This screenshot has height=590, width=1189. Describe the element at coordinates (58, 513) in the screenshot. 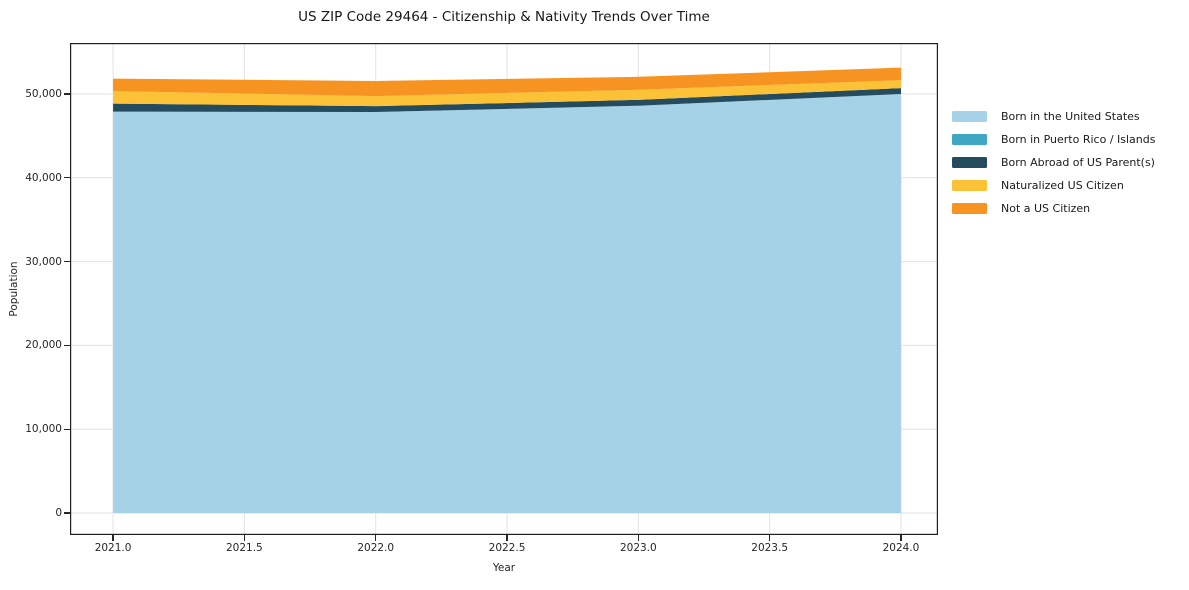

I see `y-axis-tick-label: 0` at that location.